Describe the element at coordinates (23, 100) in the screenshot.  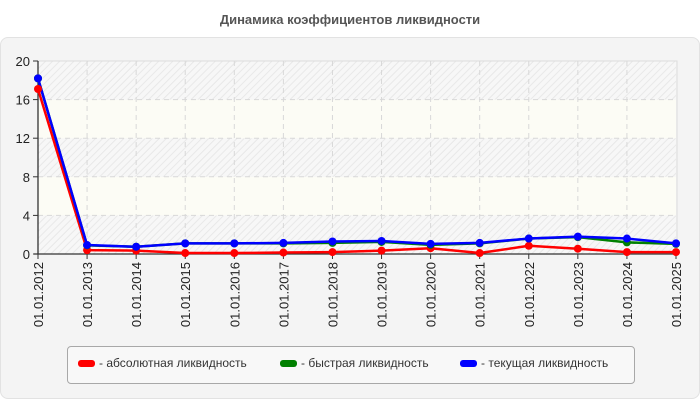
I see `svg-text: 16` at that location.